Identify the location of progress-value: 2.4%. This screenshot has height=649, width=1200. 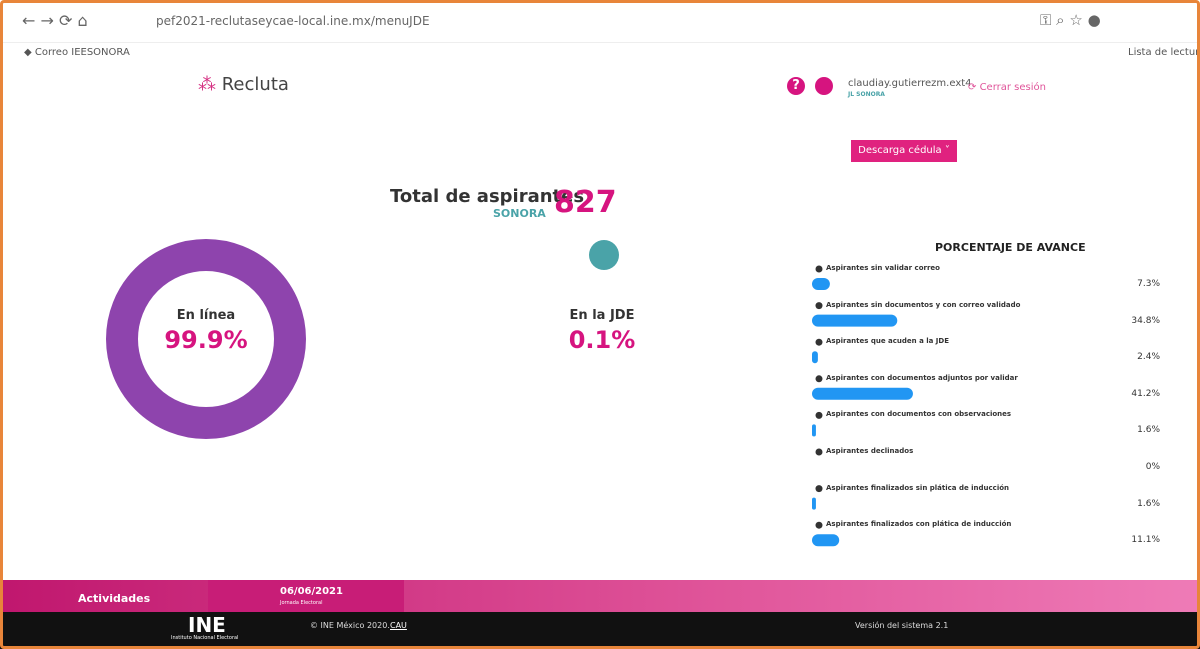
(1148, 357).